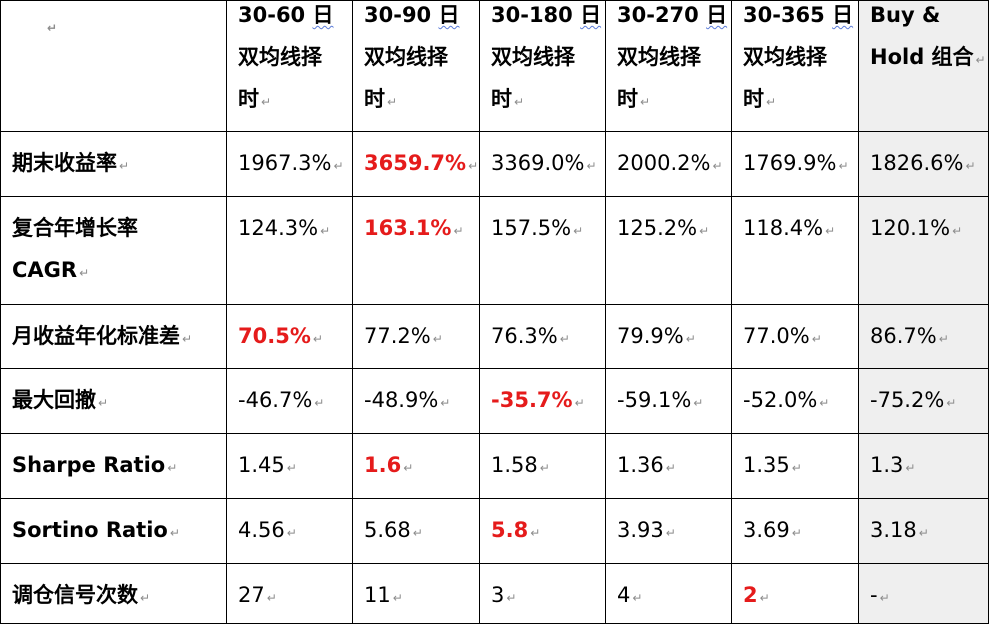 This screenshot has height=624, width=991. What do you see at coordinates (887, 465) in the screenshot?
I see `cell-value-text: 1.3` at bounding box center [887, 465].